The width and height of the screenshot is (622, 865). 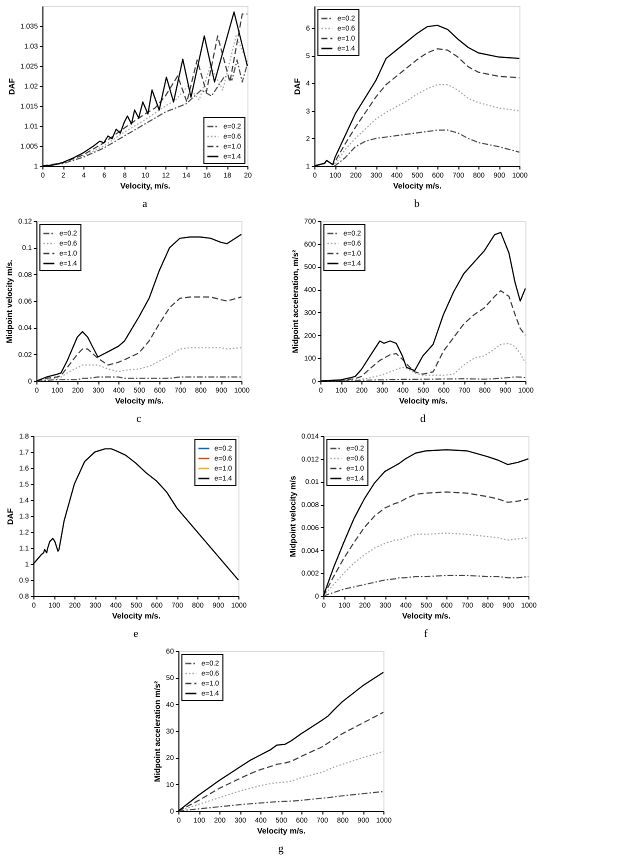 I want to click on text: g, so click(x=281, y=849).